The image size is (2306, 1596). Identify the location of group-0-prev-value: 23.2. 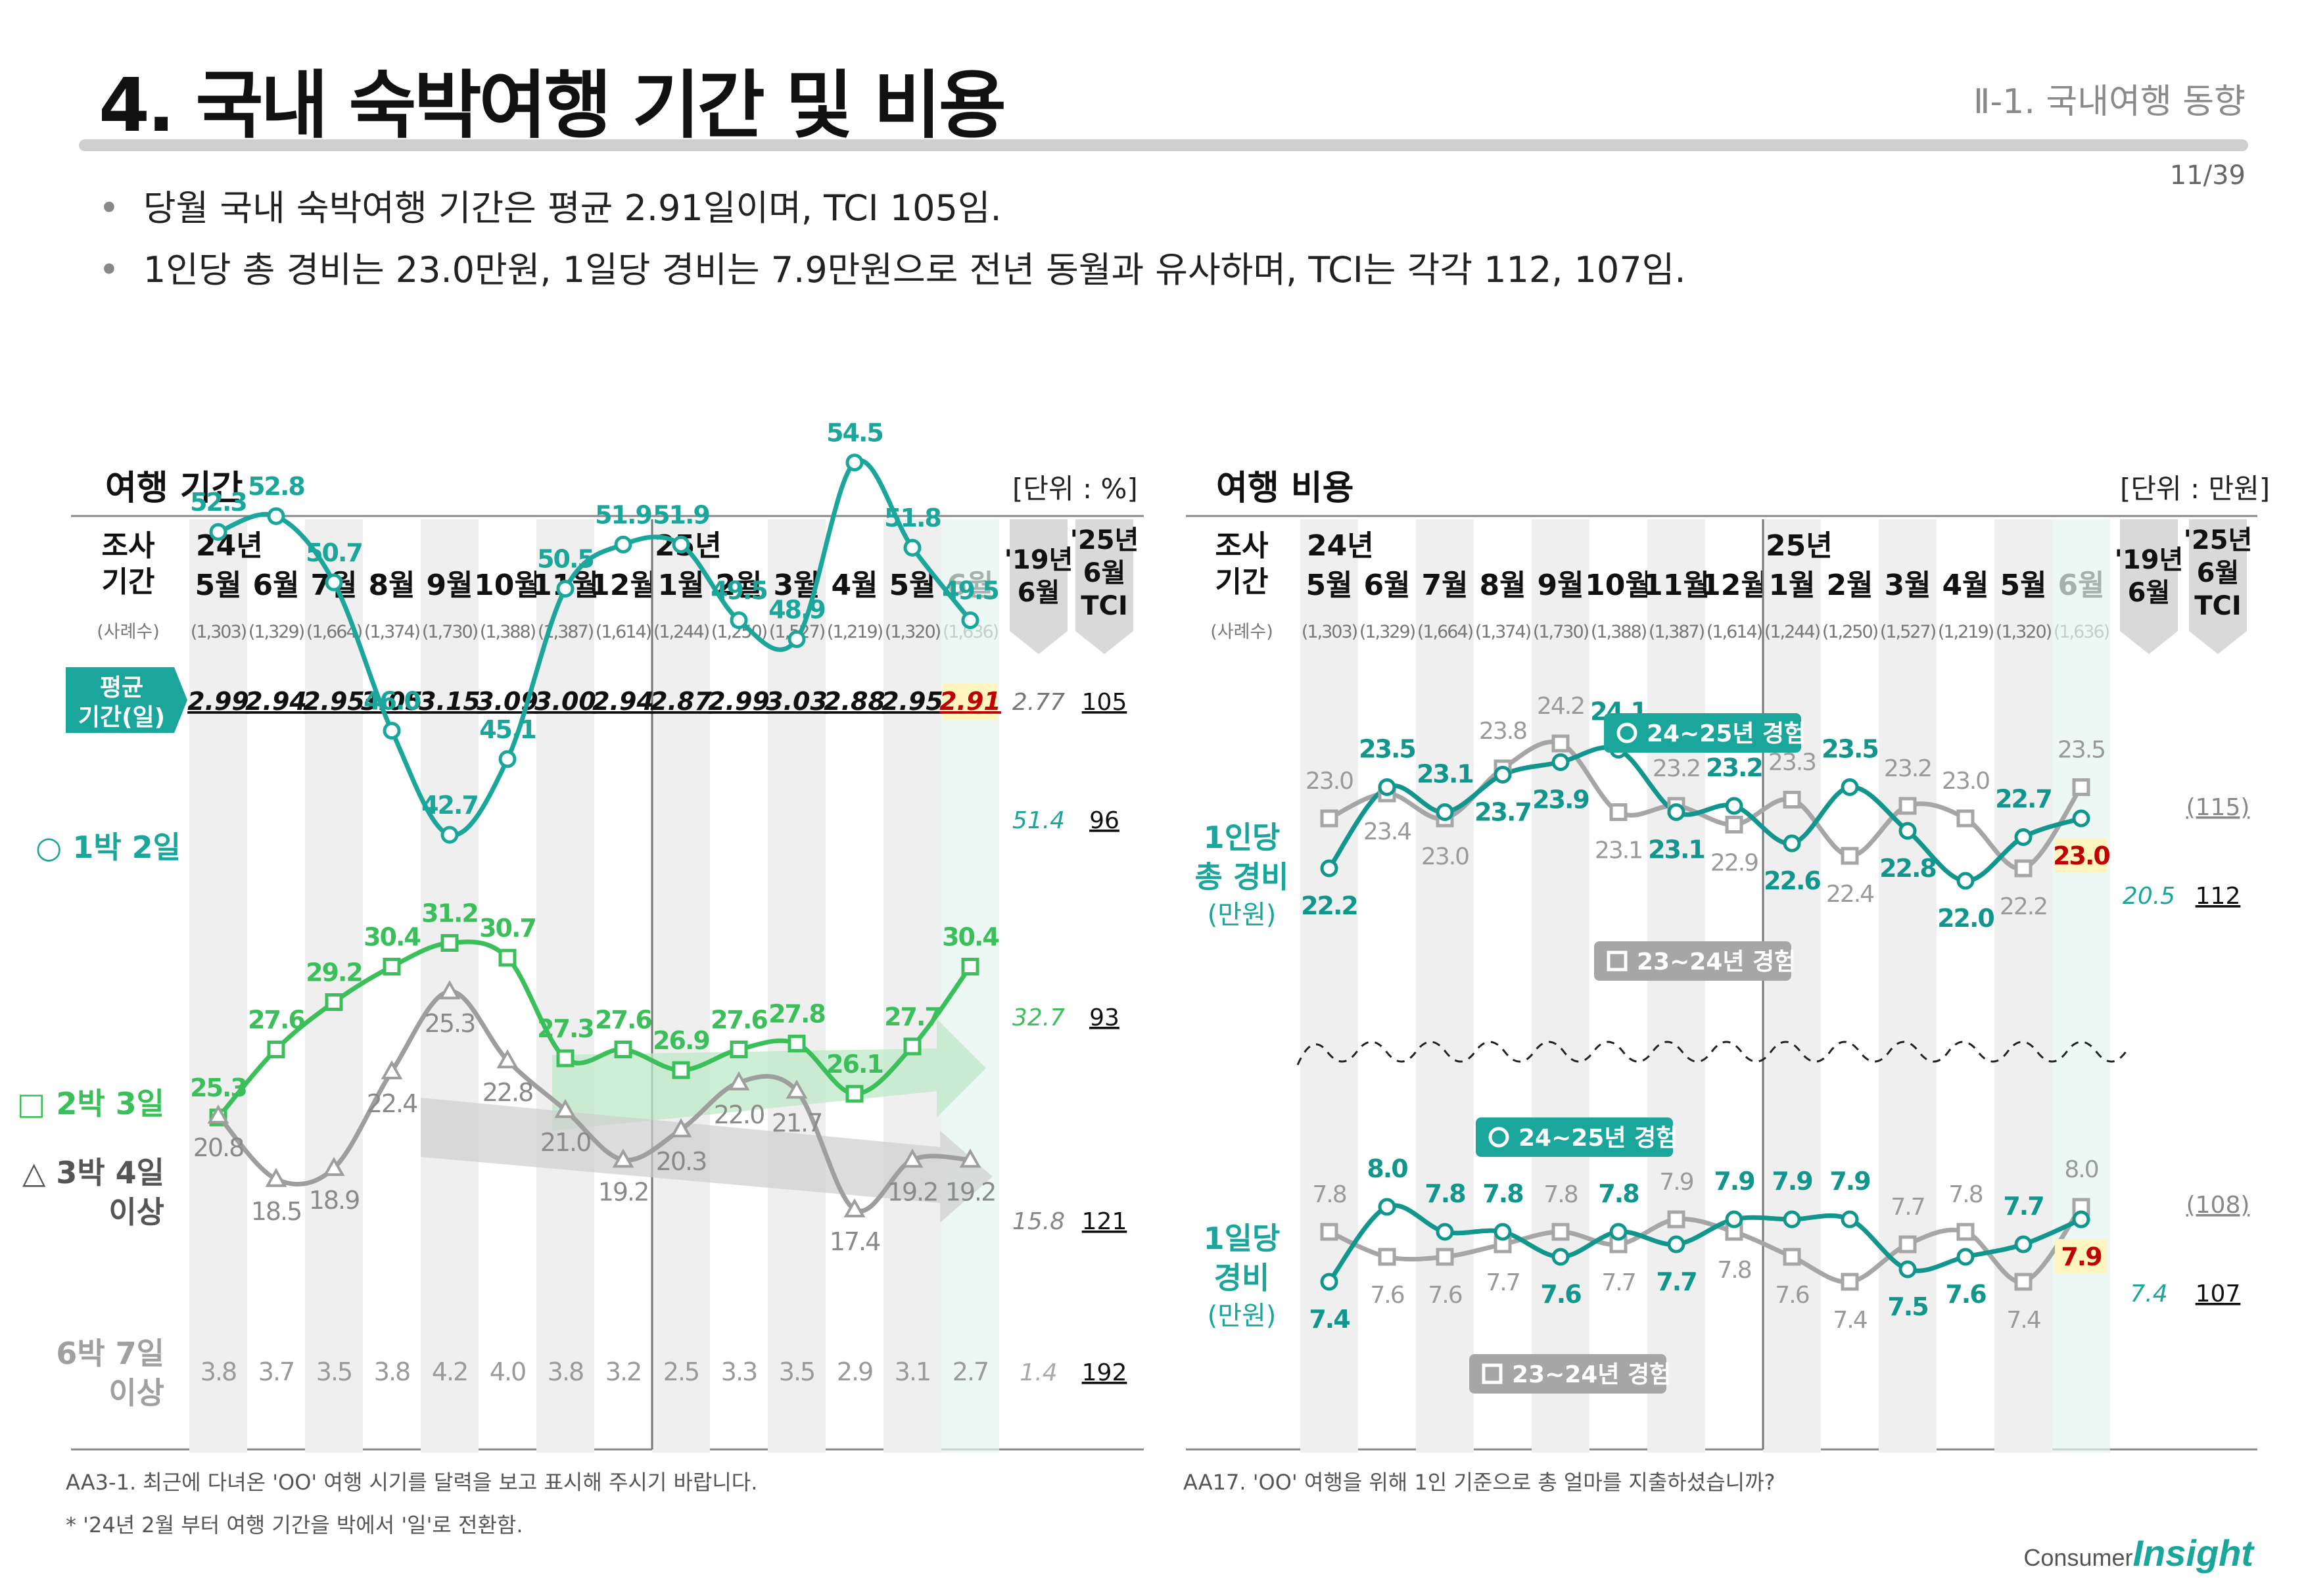
(1907, 768).